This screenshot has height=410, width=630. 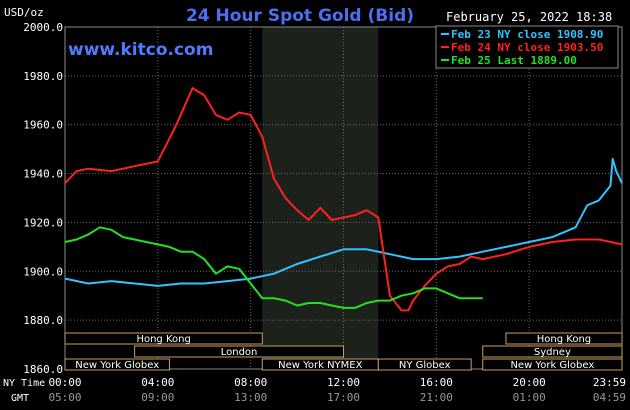 What do you see at coordinates (436, 397) in the screenshot?
I see `x-tick-label-gmt: 21:00` at bounding box center [436, 397].